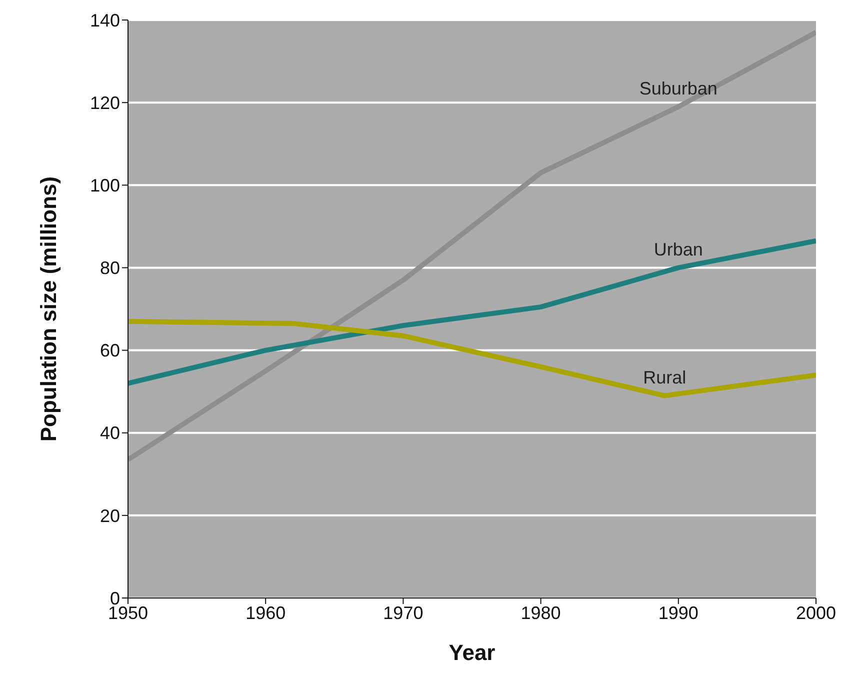 The height and width of the screenshot is (687, 846). I want to click on y-tick-label: 60, so click(110, 350).